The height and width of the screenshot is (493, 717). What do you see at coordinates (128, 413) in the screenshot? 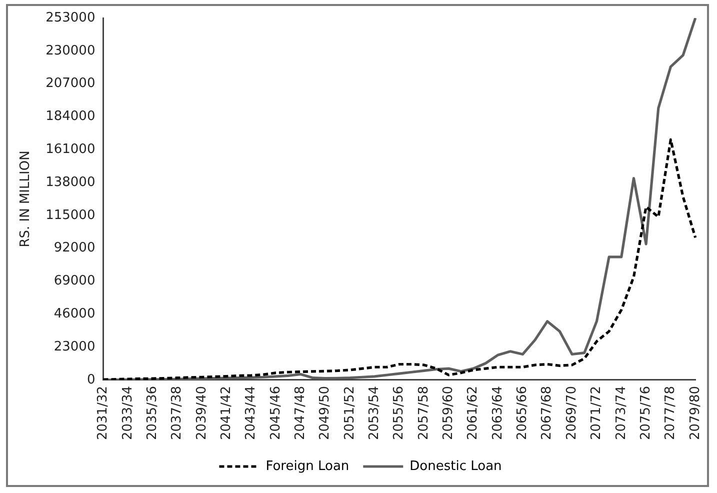
I see `x-tick-label: 2033/34` at bounding box center [128, 413].